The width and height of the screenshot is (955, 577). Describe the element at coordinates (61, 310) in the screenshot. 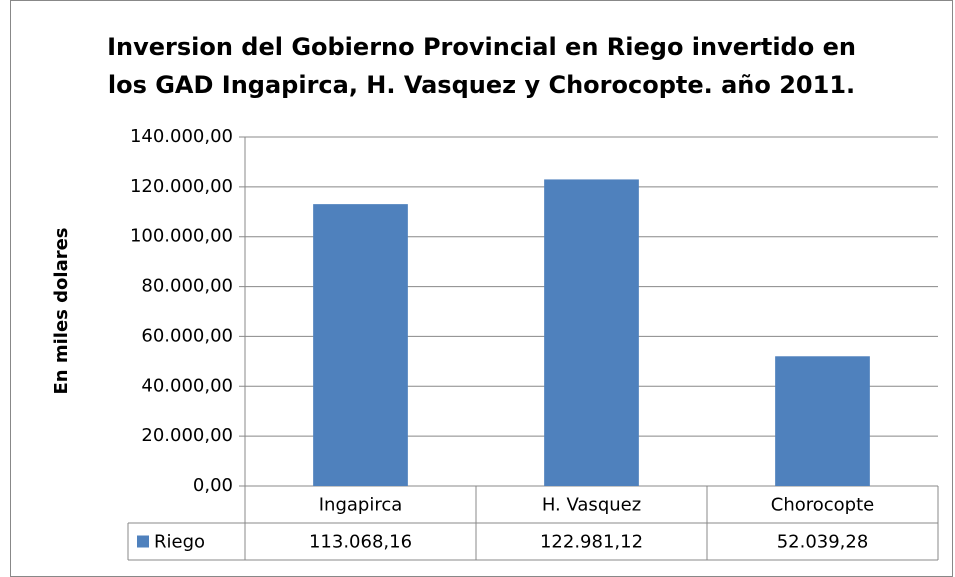

I see `y-axis-label: En miles dolares` at that location.